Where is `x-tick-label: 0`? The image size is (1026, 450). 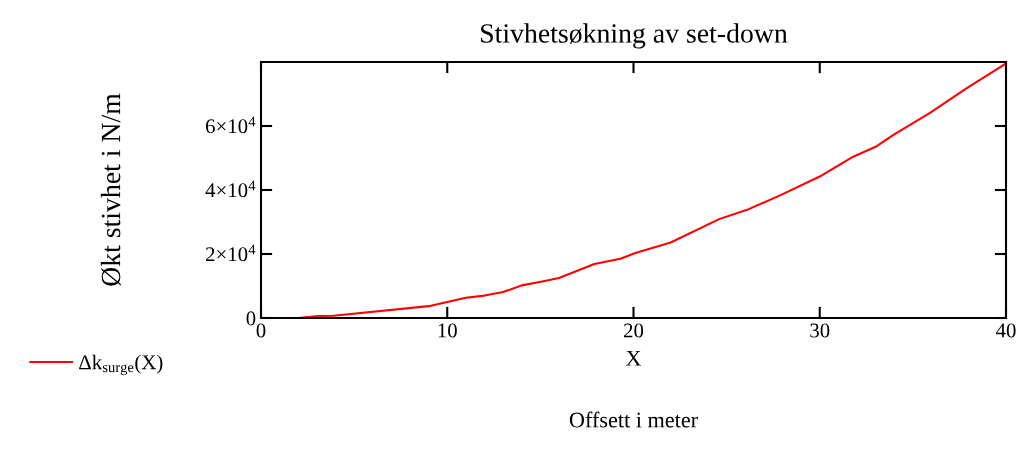 x-tick-label: 0 is located at coordinates (261, 330).